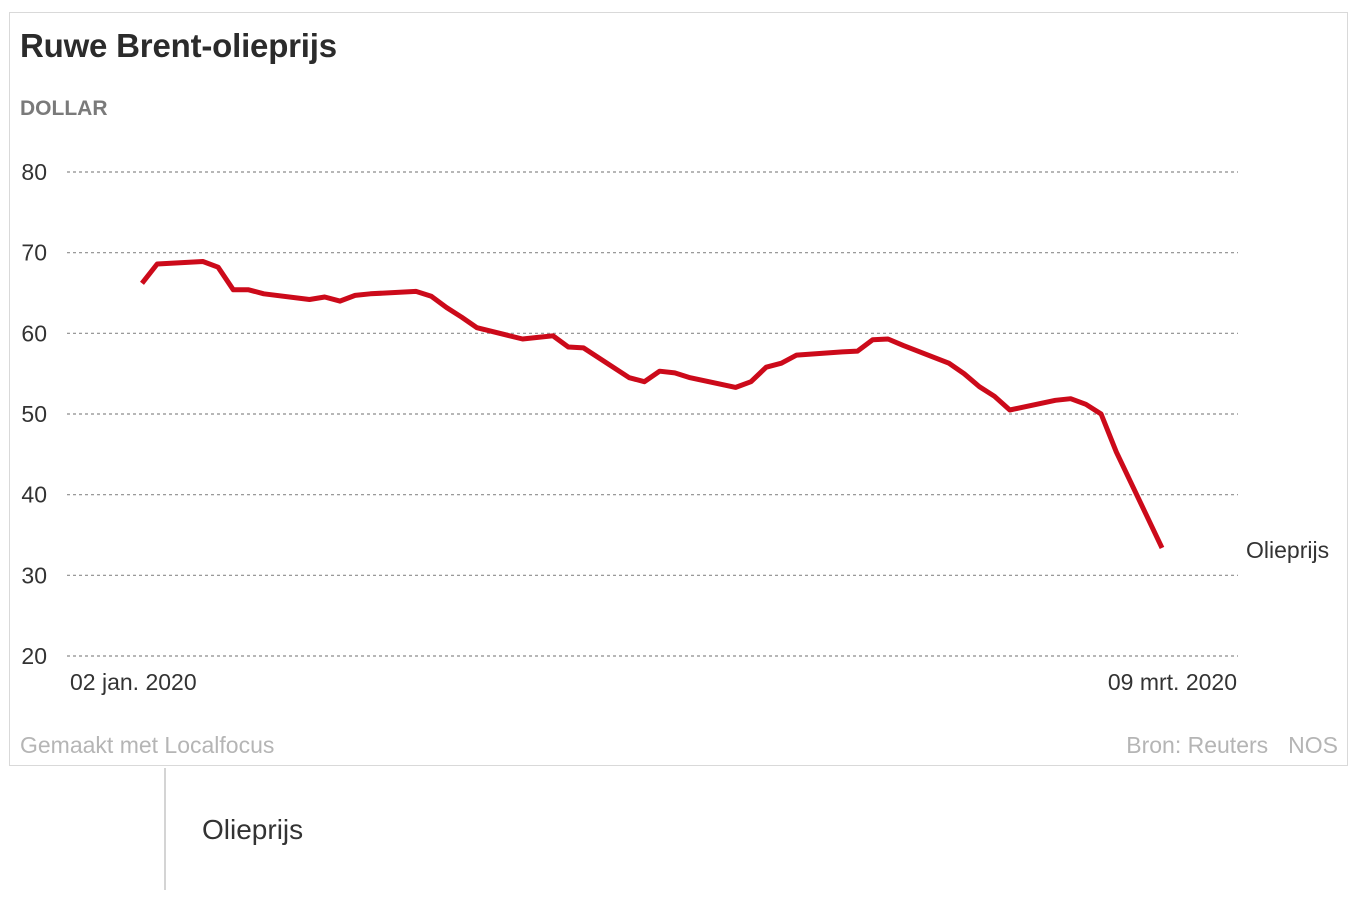  Describe the element at coordinates (1197, 745) in the screenshot. I see `source-label: Bron: Reuters` at that location.